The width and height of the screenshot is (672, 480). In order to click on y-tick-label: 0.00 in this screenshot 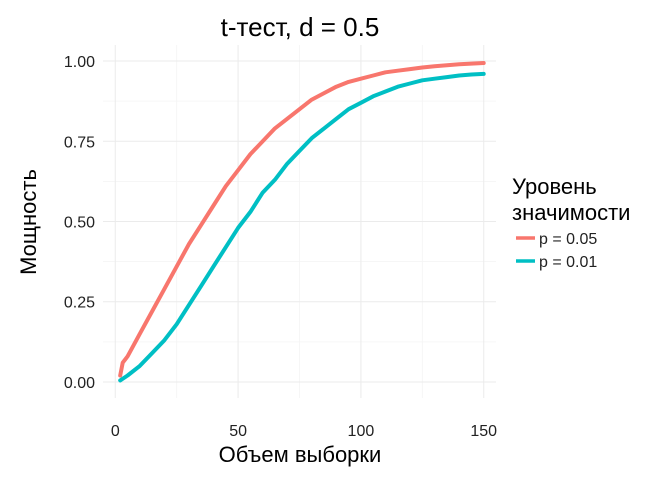, I will do `click(79, 383)`.